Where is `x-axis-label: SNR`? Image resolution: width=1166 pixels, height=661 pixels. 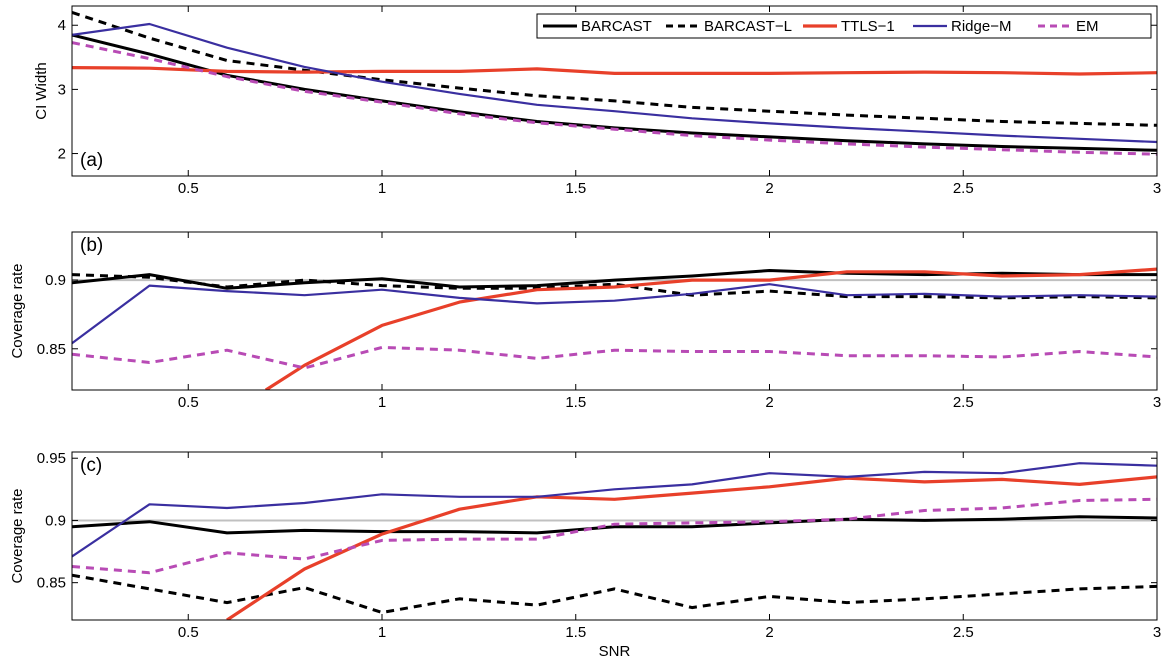 x-axis-label: SNR is located at coordinates (615, 651).